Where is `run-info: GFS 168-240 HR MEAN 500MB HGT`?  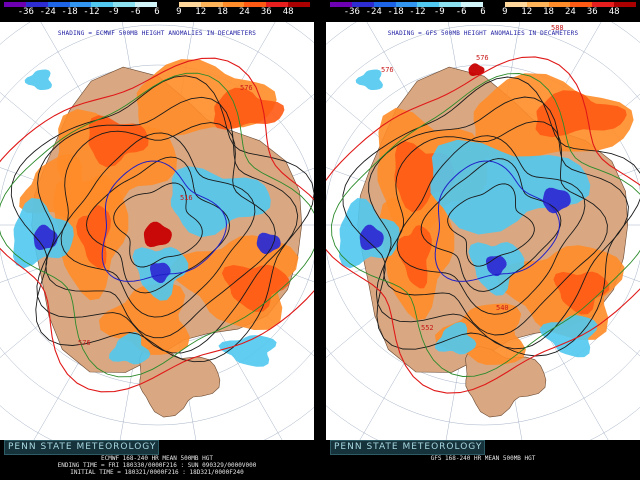
run-info: GFS 168-240 HR MEAN 500MB HGT is located at coordinates (483, 458).